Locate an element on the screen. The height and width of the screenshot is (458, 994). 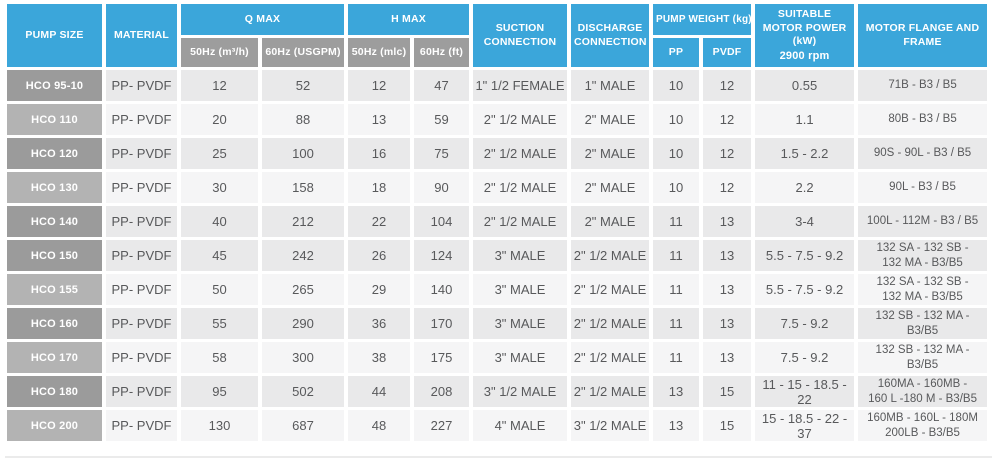
qmax-60hz-cell: 300 is located at coordinates (303, 357).